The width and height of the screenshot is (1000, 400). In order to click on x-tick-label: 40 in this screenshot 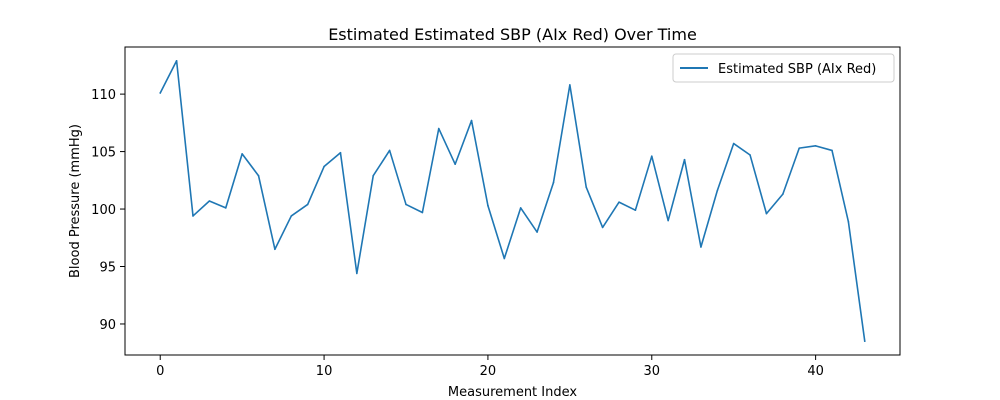, I will do `click(815, 371)`.